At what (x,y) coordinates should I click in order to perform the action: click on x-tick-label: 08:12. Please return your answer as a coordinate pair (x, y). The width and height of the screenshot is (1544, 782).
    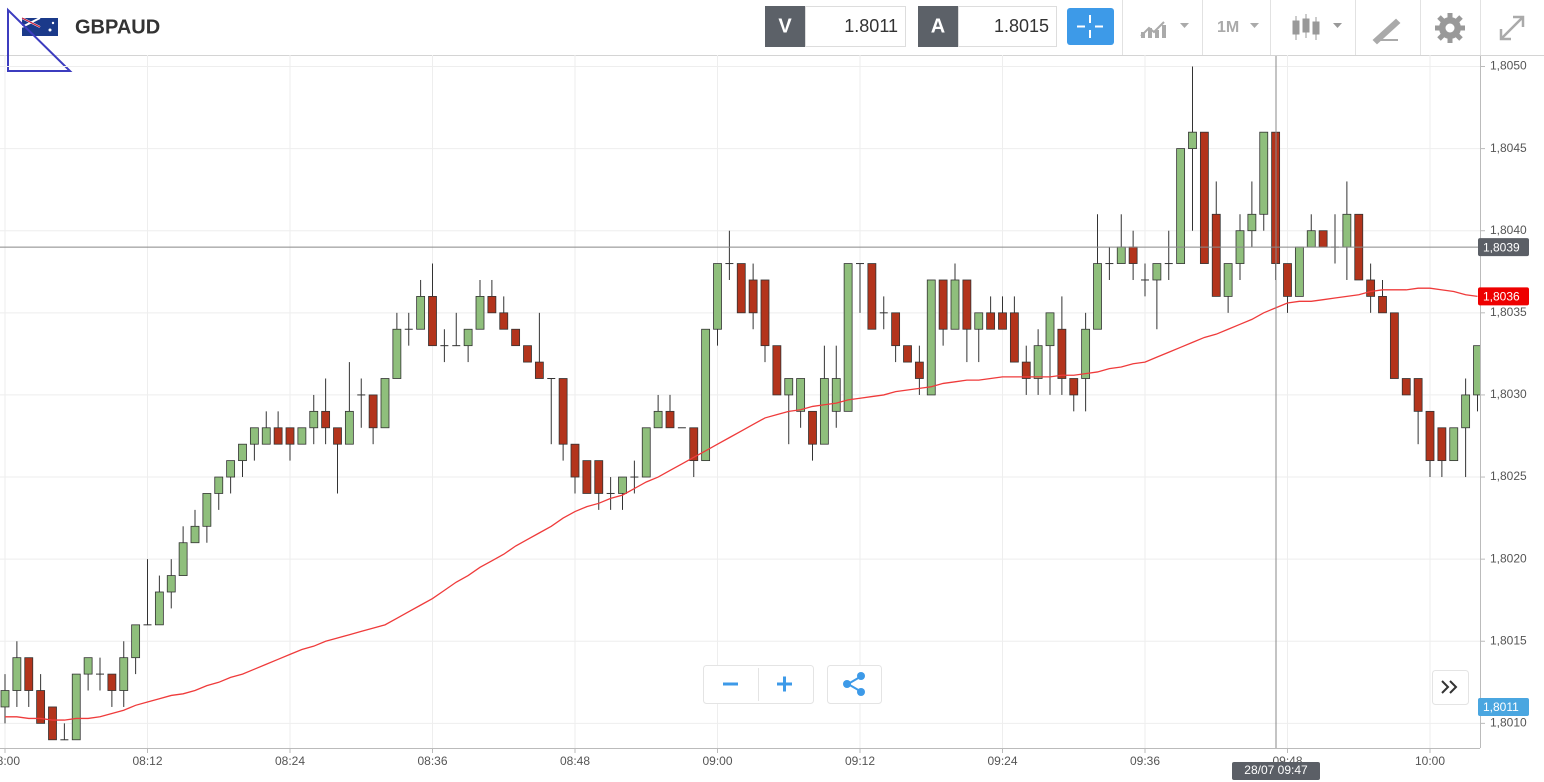
    Looking at the image, I should click on (147, 761).